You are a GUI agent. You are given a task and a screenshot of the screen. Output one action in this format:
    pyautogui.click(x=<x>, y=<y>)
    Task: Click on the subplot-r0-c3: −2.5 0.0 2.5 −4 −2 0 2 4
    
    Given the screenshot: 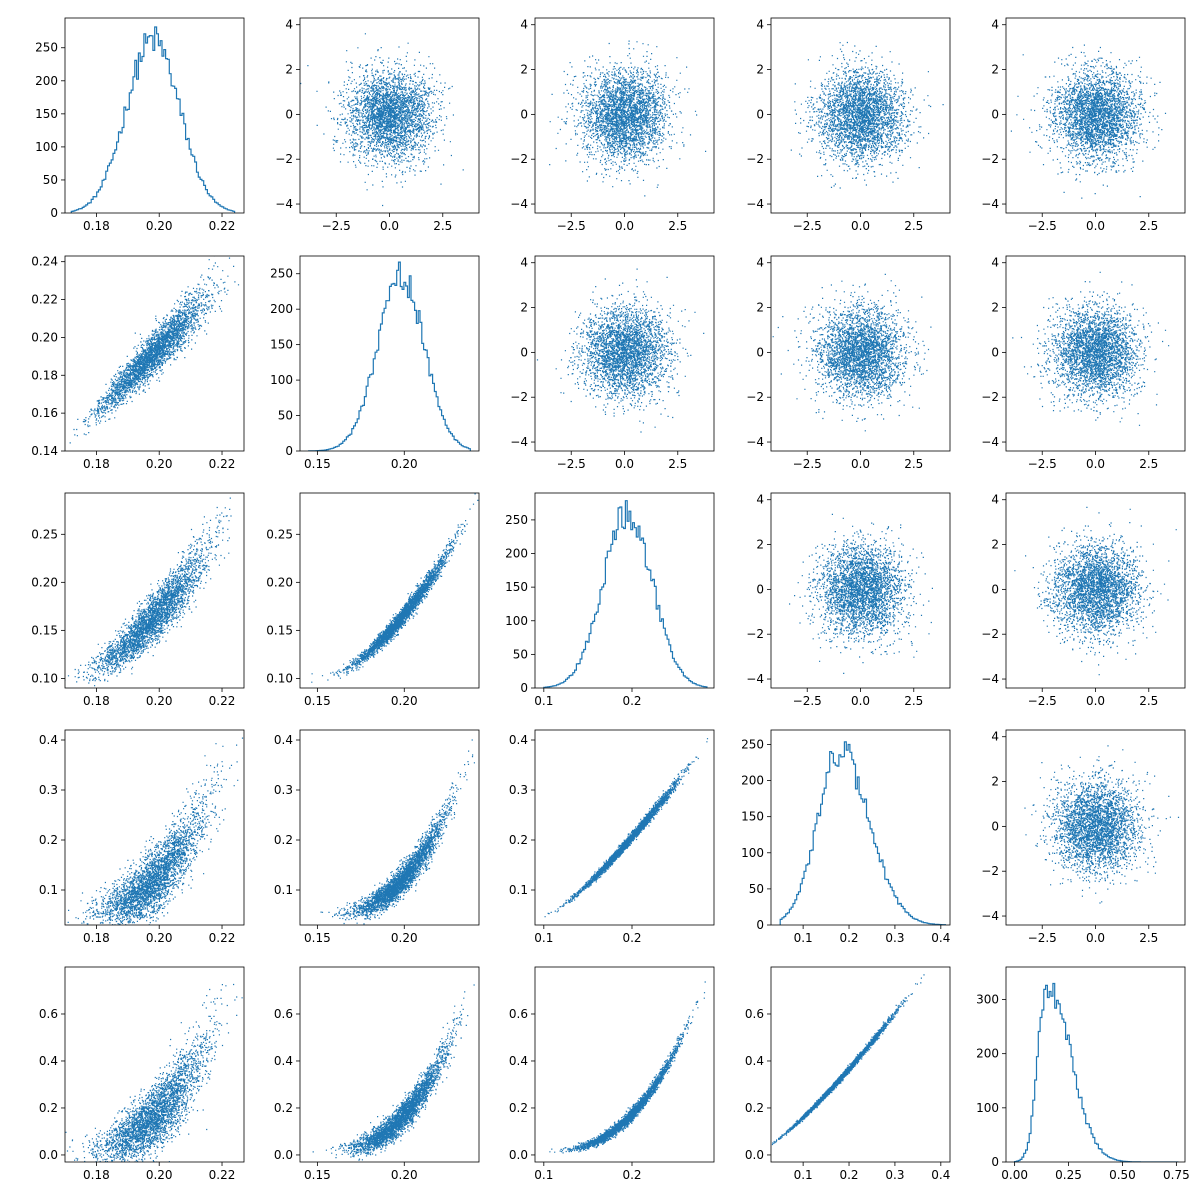 What is the action you would take?
    pyautogui.click(x=848, y=125)
    